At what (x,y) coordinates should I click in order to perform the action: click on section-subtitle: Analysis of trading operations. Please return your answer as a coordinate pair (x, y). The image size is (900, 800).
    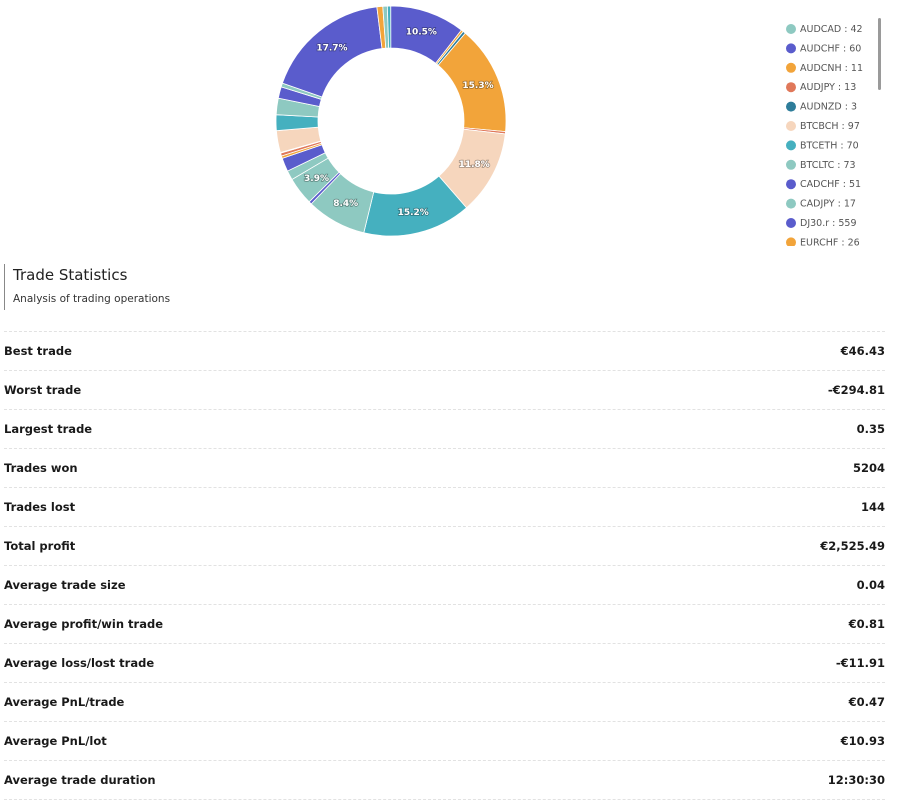
    Looking at the image, I should click on (92, 299).